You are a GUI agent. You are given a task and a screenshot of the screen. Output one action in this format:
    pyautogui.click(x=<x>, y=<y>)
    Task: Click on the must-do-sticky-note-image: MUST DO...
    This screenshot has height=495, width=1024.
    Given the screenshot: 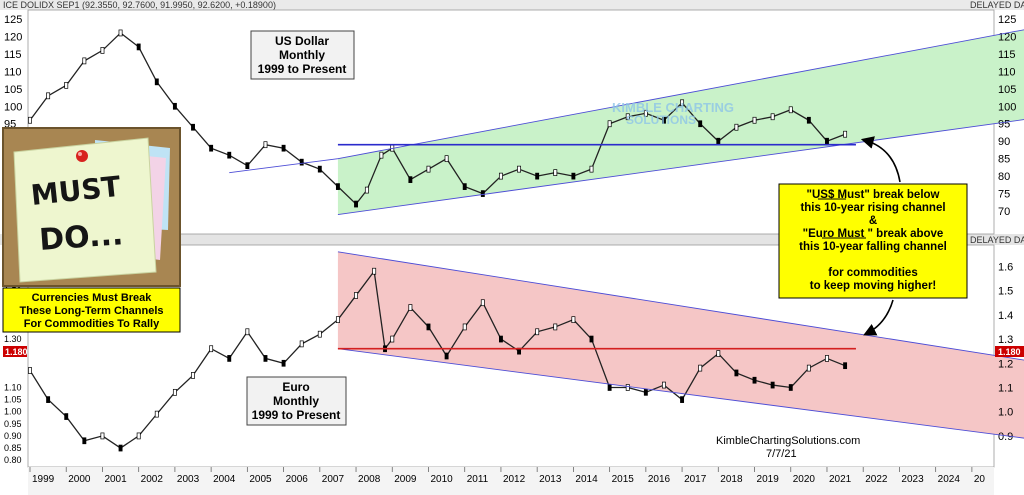 What is the action you would take?
    pyautogui.click(x=91, y=207)
    